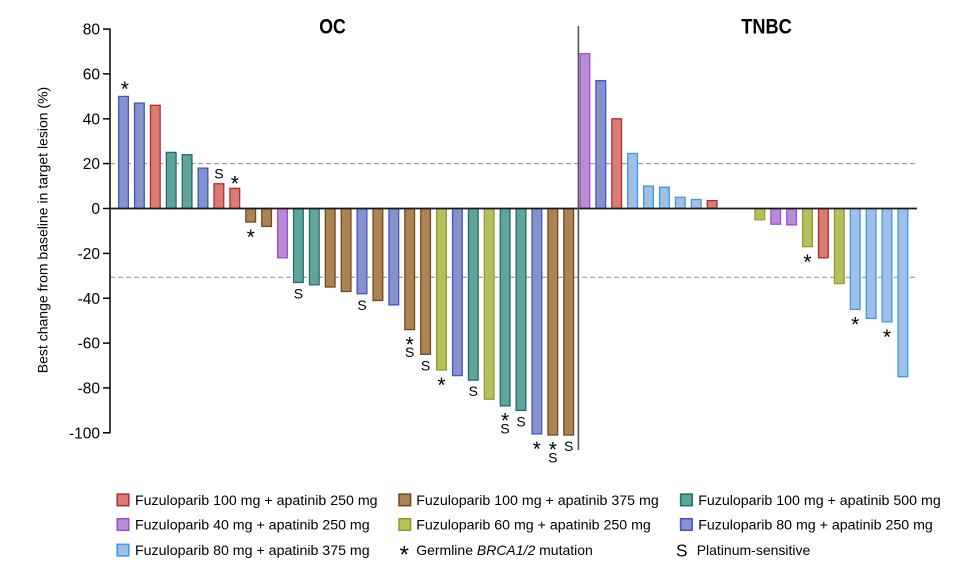 Image resolution: width=976 pixels, height=578 pixels. Describe the element at coordinates (332, 27) in the screenshot. I see `svg-text: OC` at that location.